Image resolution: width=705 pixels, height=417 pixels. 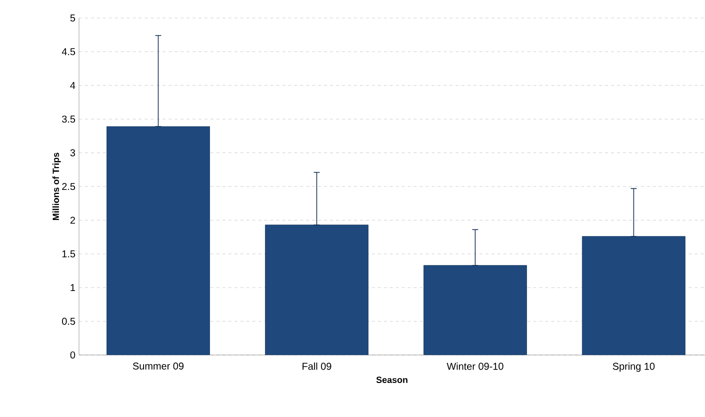 What do you see at coordinates (633, 367) in the screenshot?
I see `x-tick-label: Spring 10` at bounding box center [633, 367].